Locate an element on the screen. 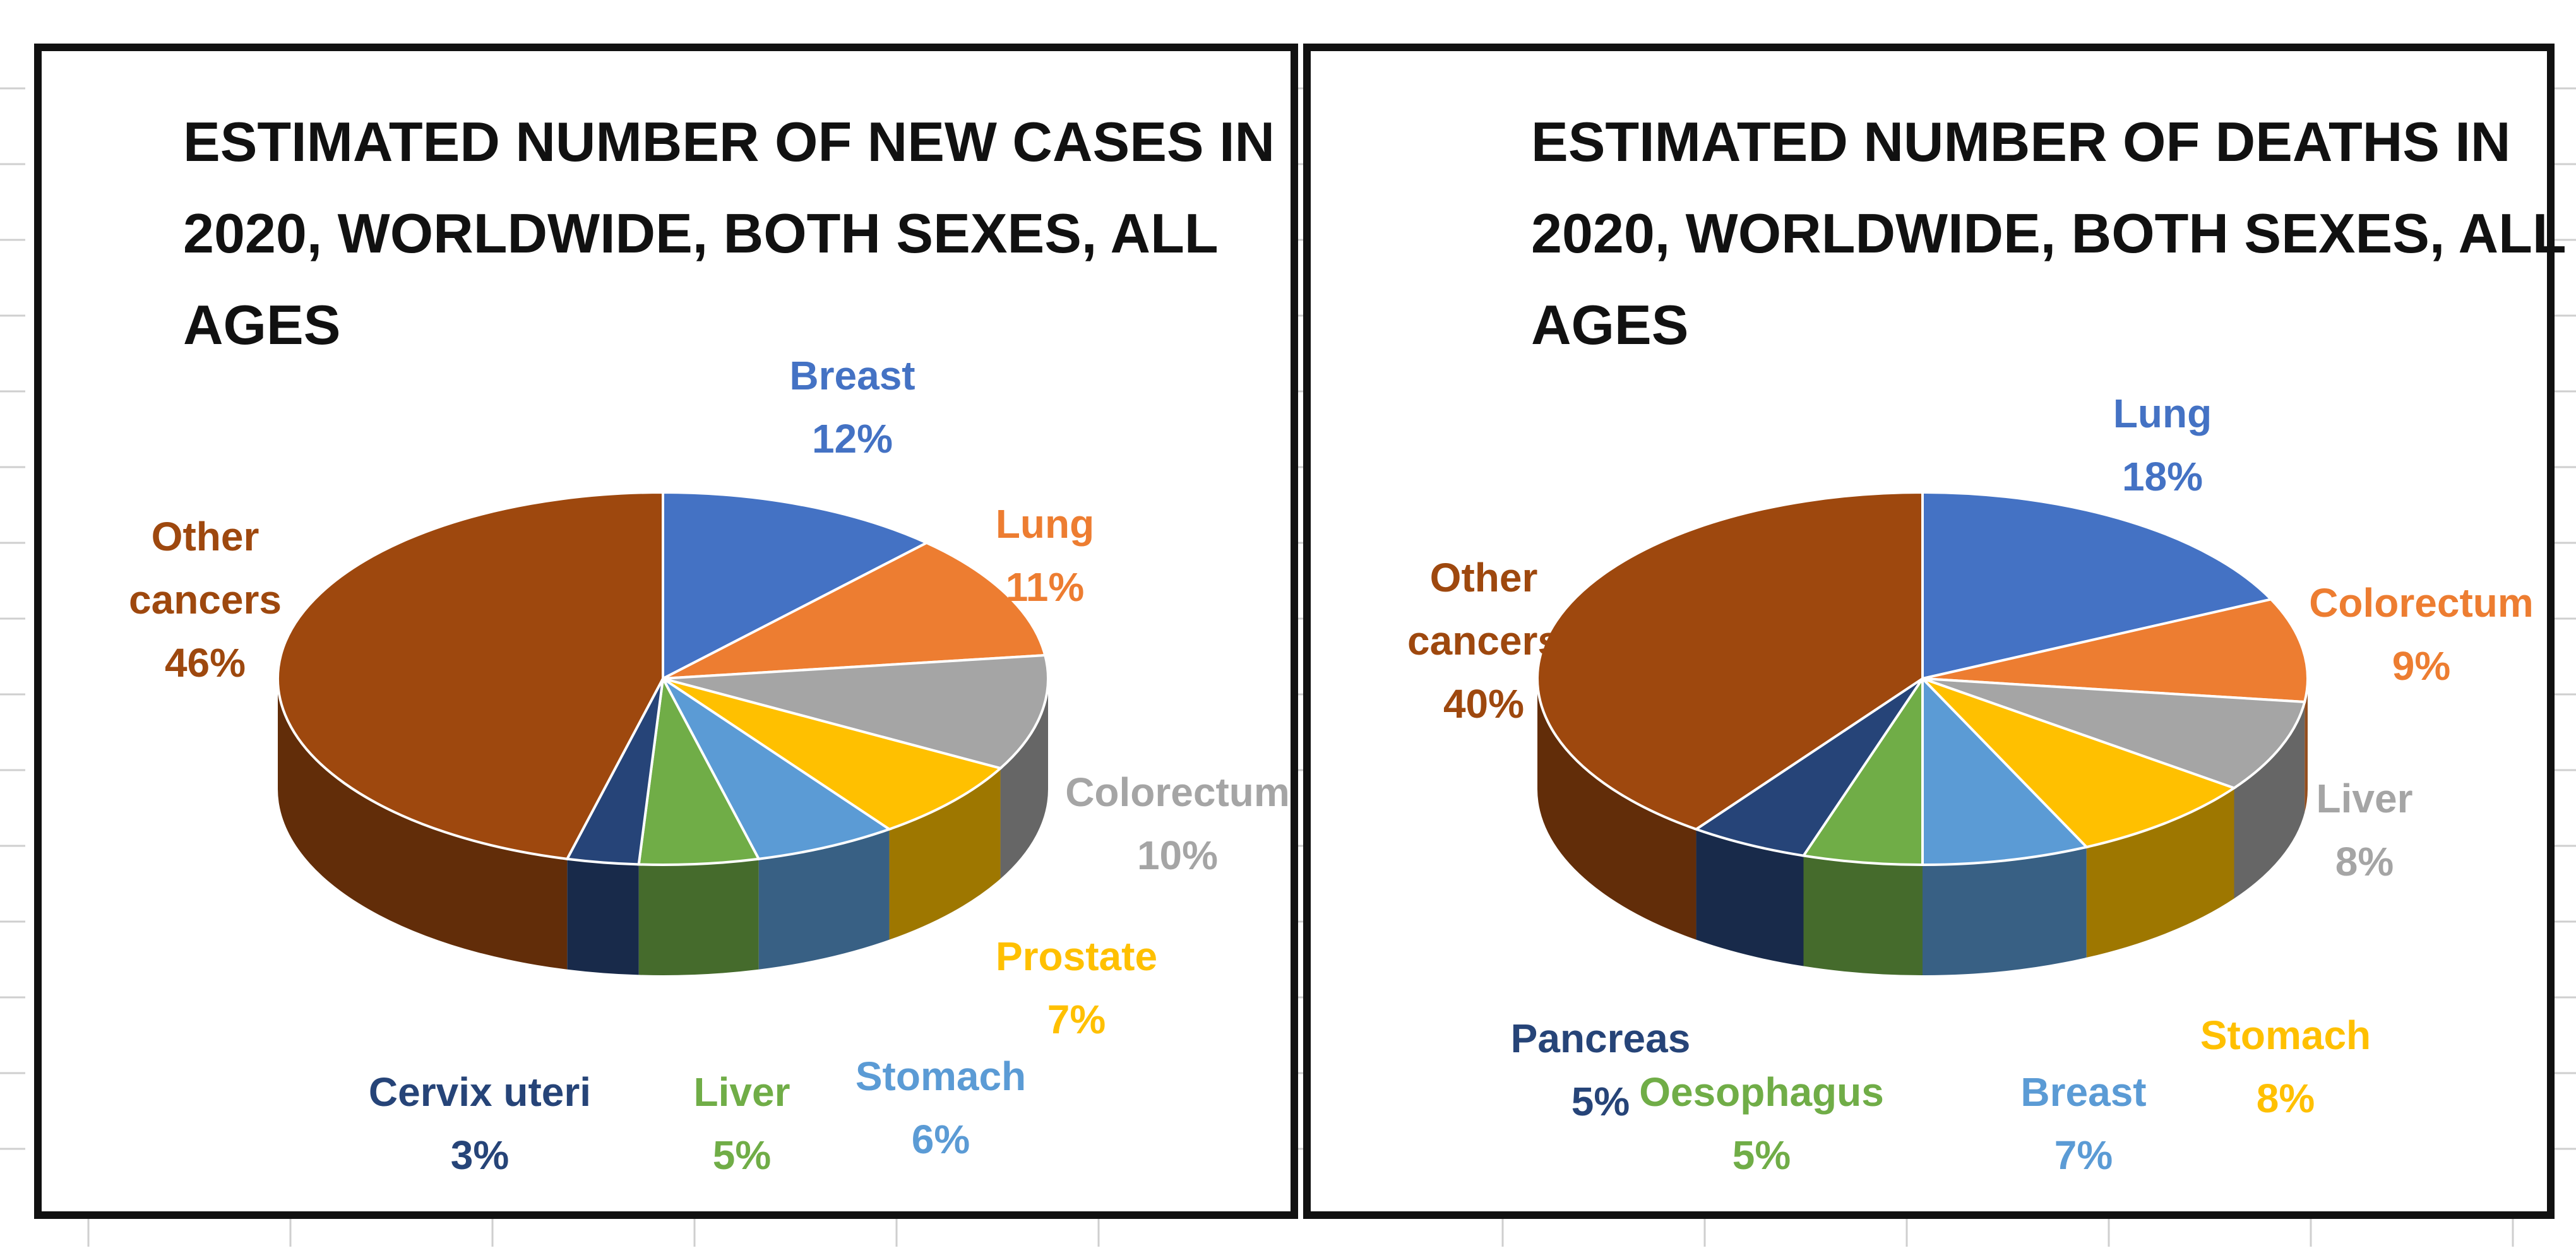  data-label-lung: Lung 18% is located at coordinates (2162, 445).